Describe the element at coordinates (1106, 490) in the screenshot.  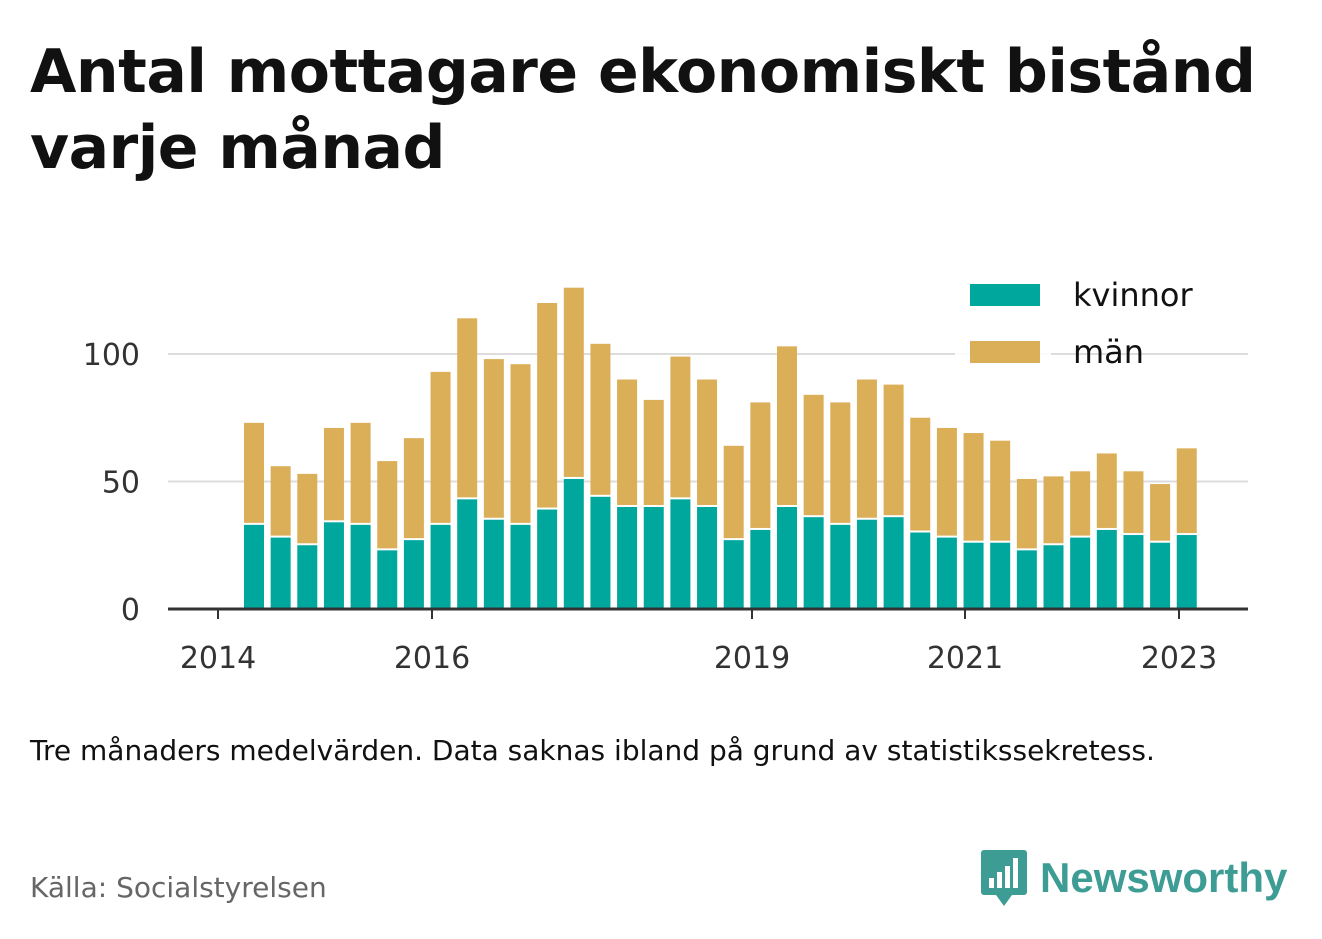
I see `bar-män-32` at that location.